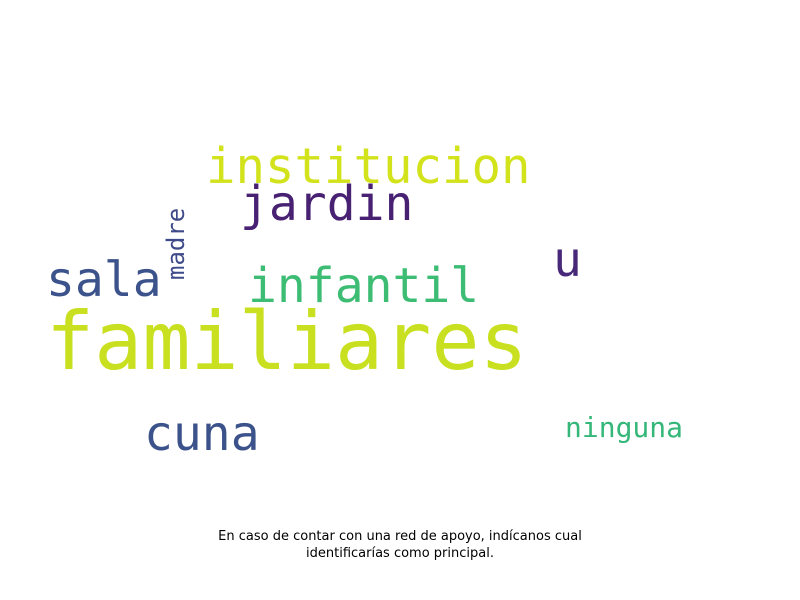  I want to click on word-sala: sala, so click(104, 280).